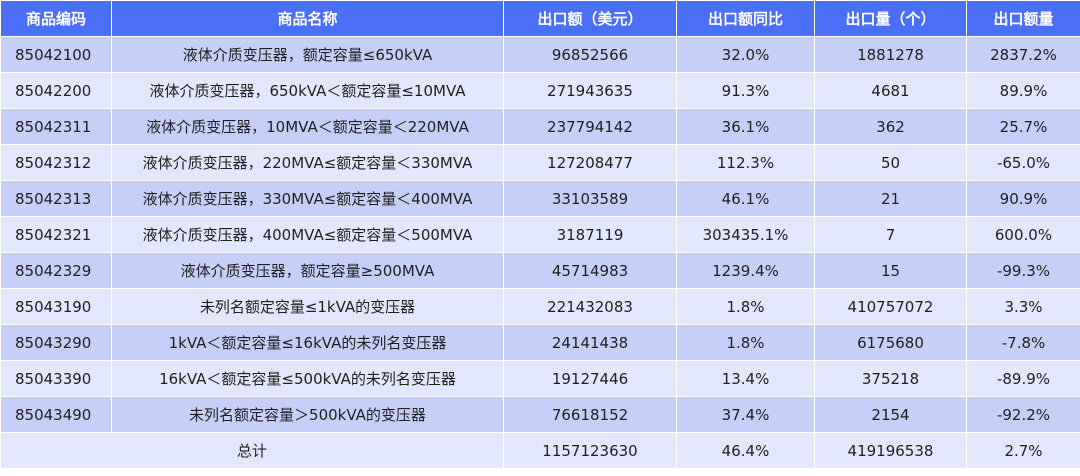  Describe the element at coordinates (590, 378) in the screenshot. I see `cell-value: 19127446` at that location.